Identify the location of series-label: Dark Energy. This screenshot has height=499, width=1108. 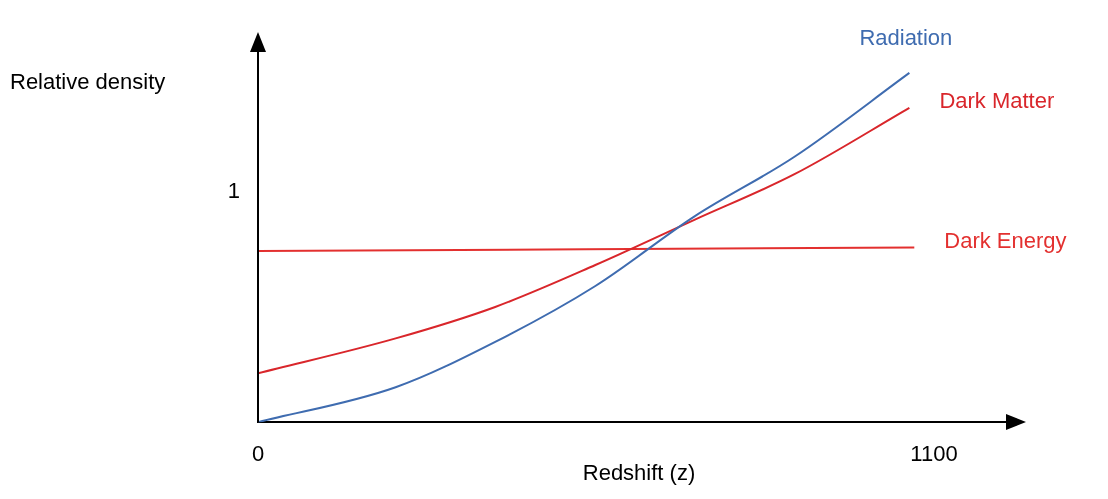
(1005, 240).